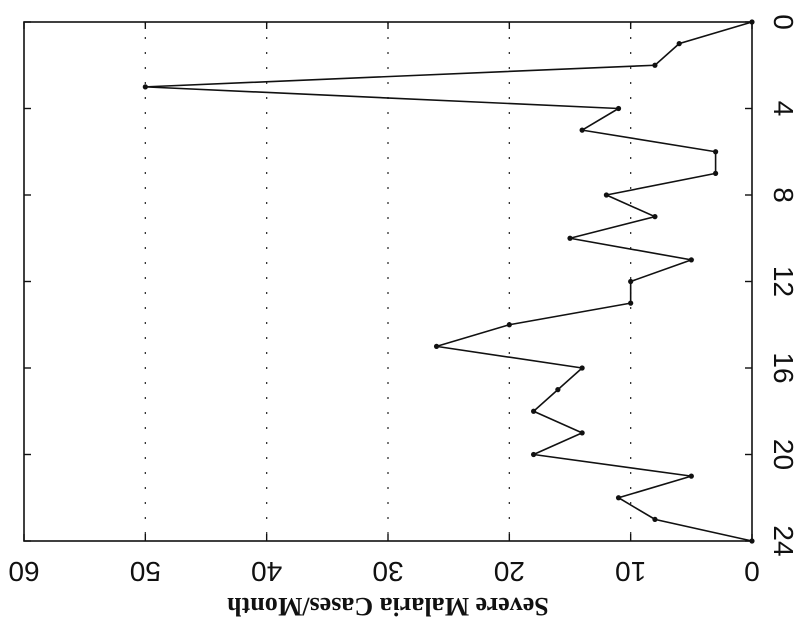 This screenshot has width=803, height=636. I want to click on y-tick-label-20: 20, so click(509, 571).